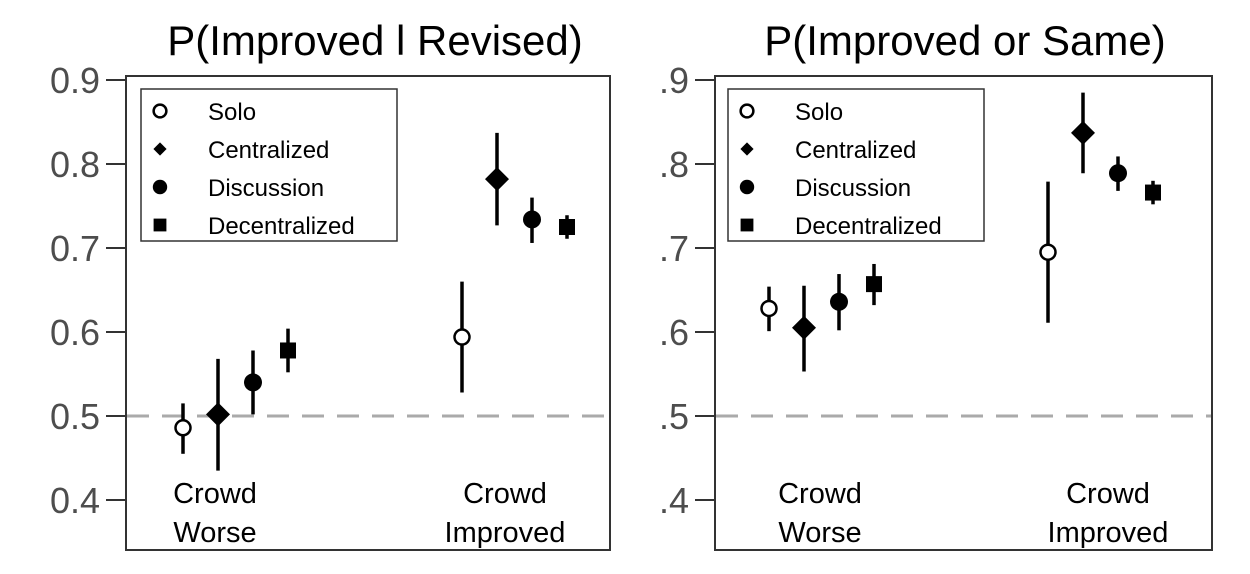 The width and height of the screenshot is (1250, 574). What do you see at coordinates (374, 40) in the screenshot?
I see `panel-1-title: P(Improved l Revised)` at bounding box center [374, 40].